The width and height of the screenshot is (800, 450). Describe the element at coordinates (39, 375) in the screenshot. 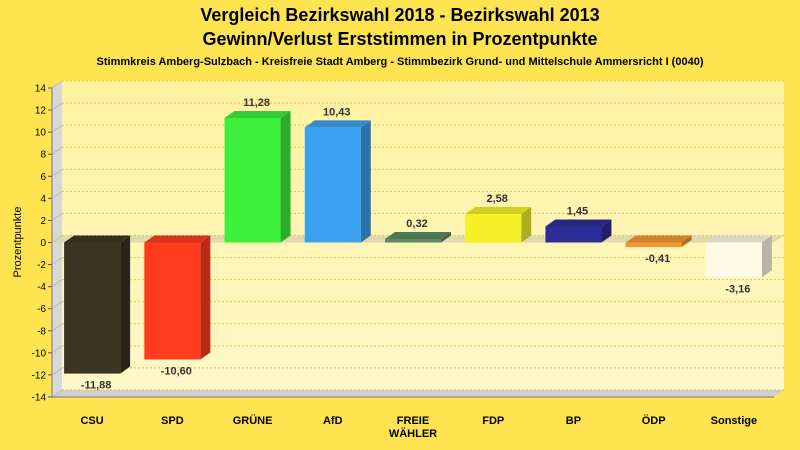

I see `y-tick-label: -12` at that location.